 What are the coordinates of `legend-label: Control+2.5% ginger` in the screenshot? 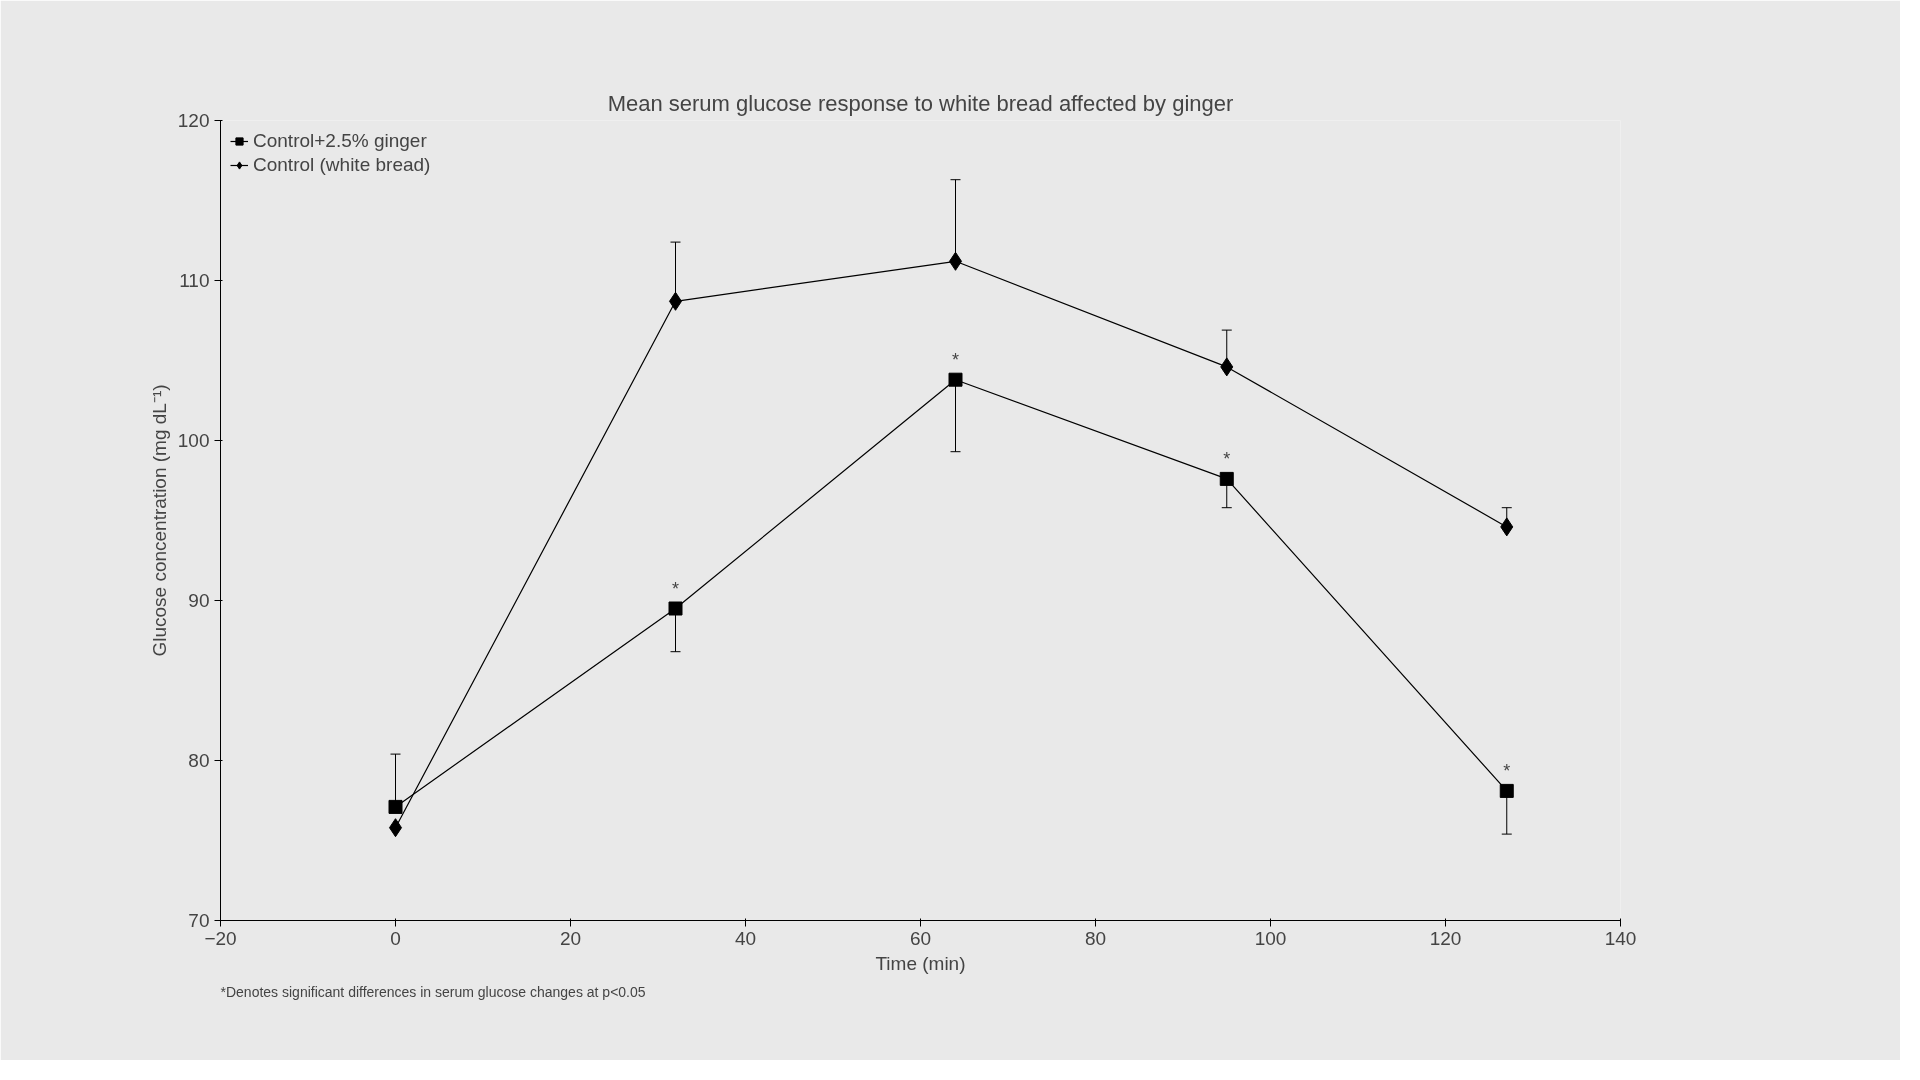 It's located at (340, 141).